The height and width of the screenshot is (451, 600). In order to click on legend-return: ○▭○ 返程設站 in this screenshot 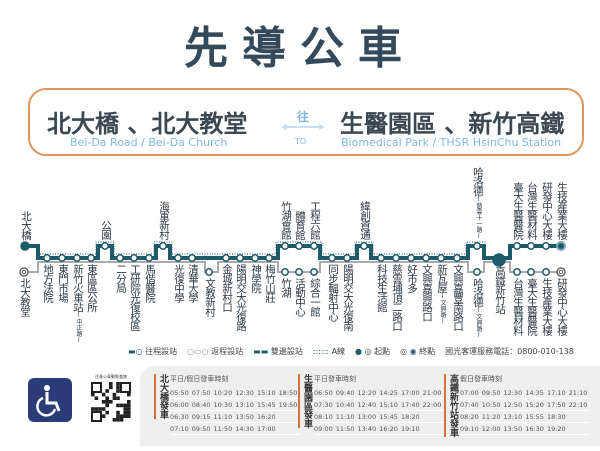, I will do `click(215, 351)`.